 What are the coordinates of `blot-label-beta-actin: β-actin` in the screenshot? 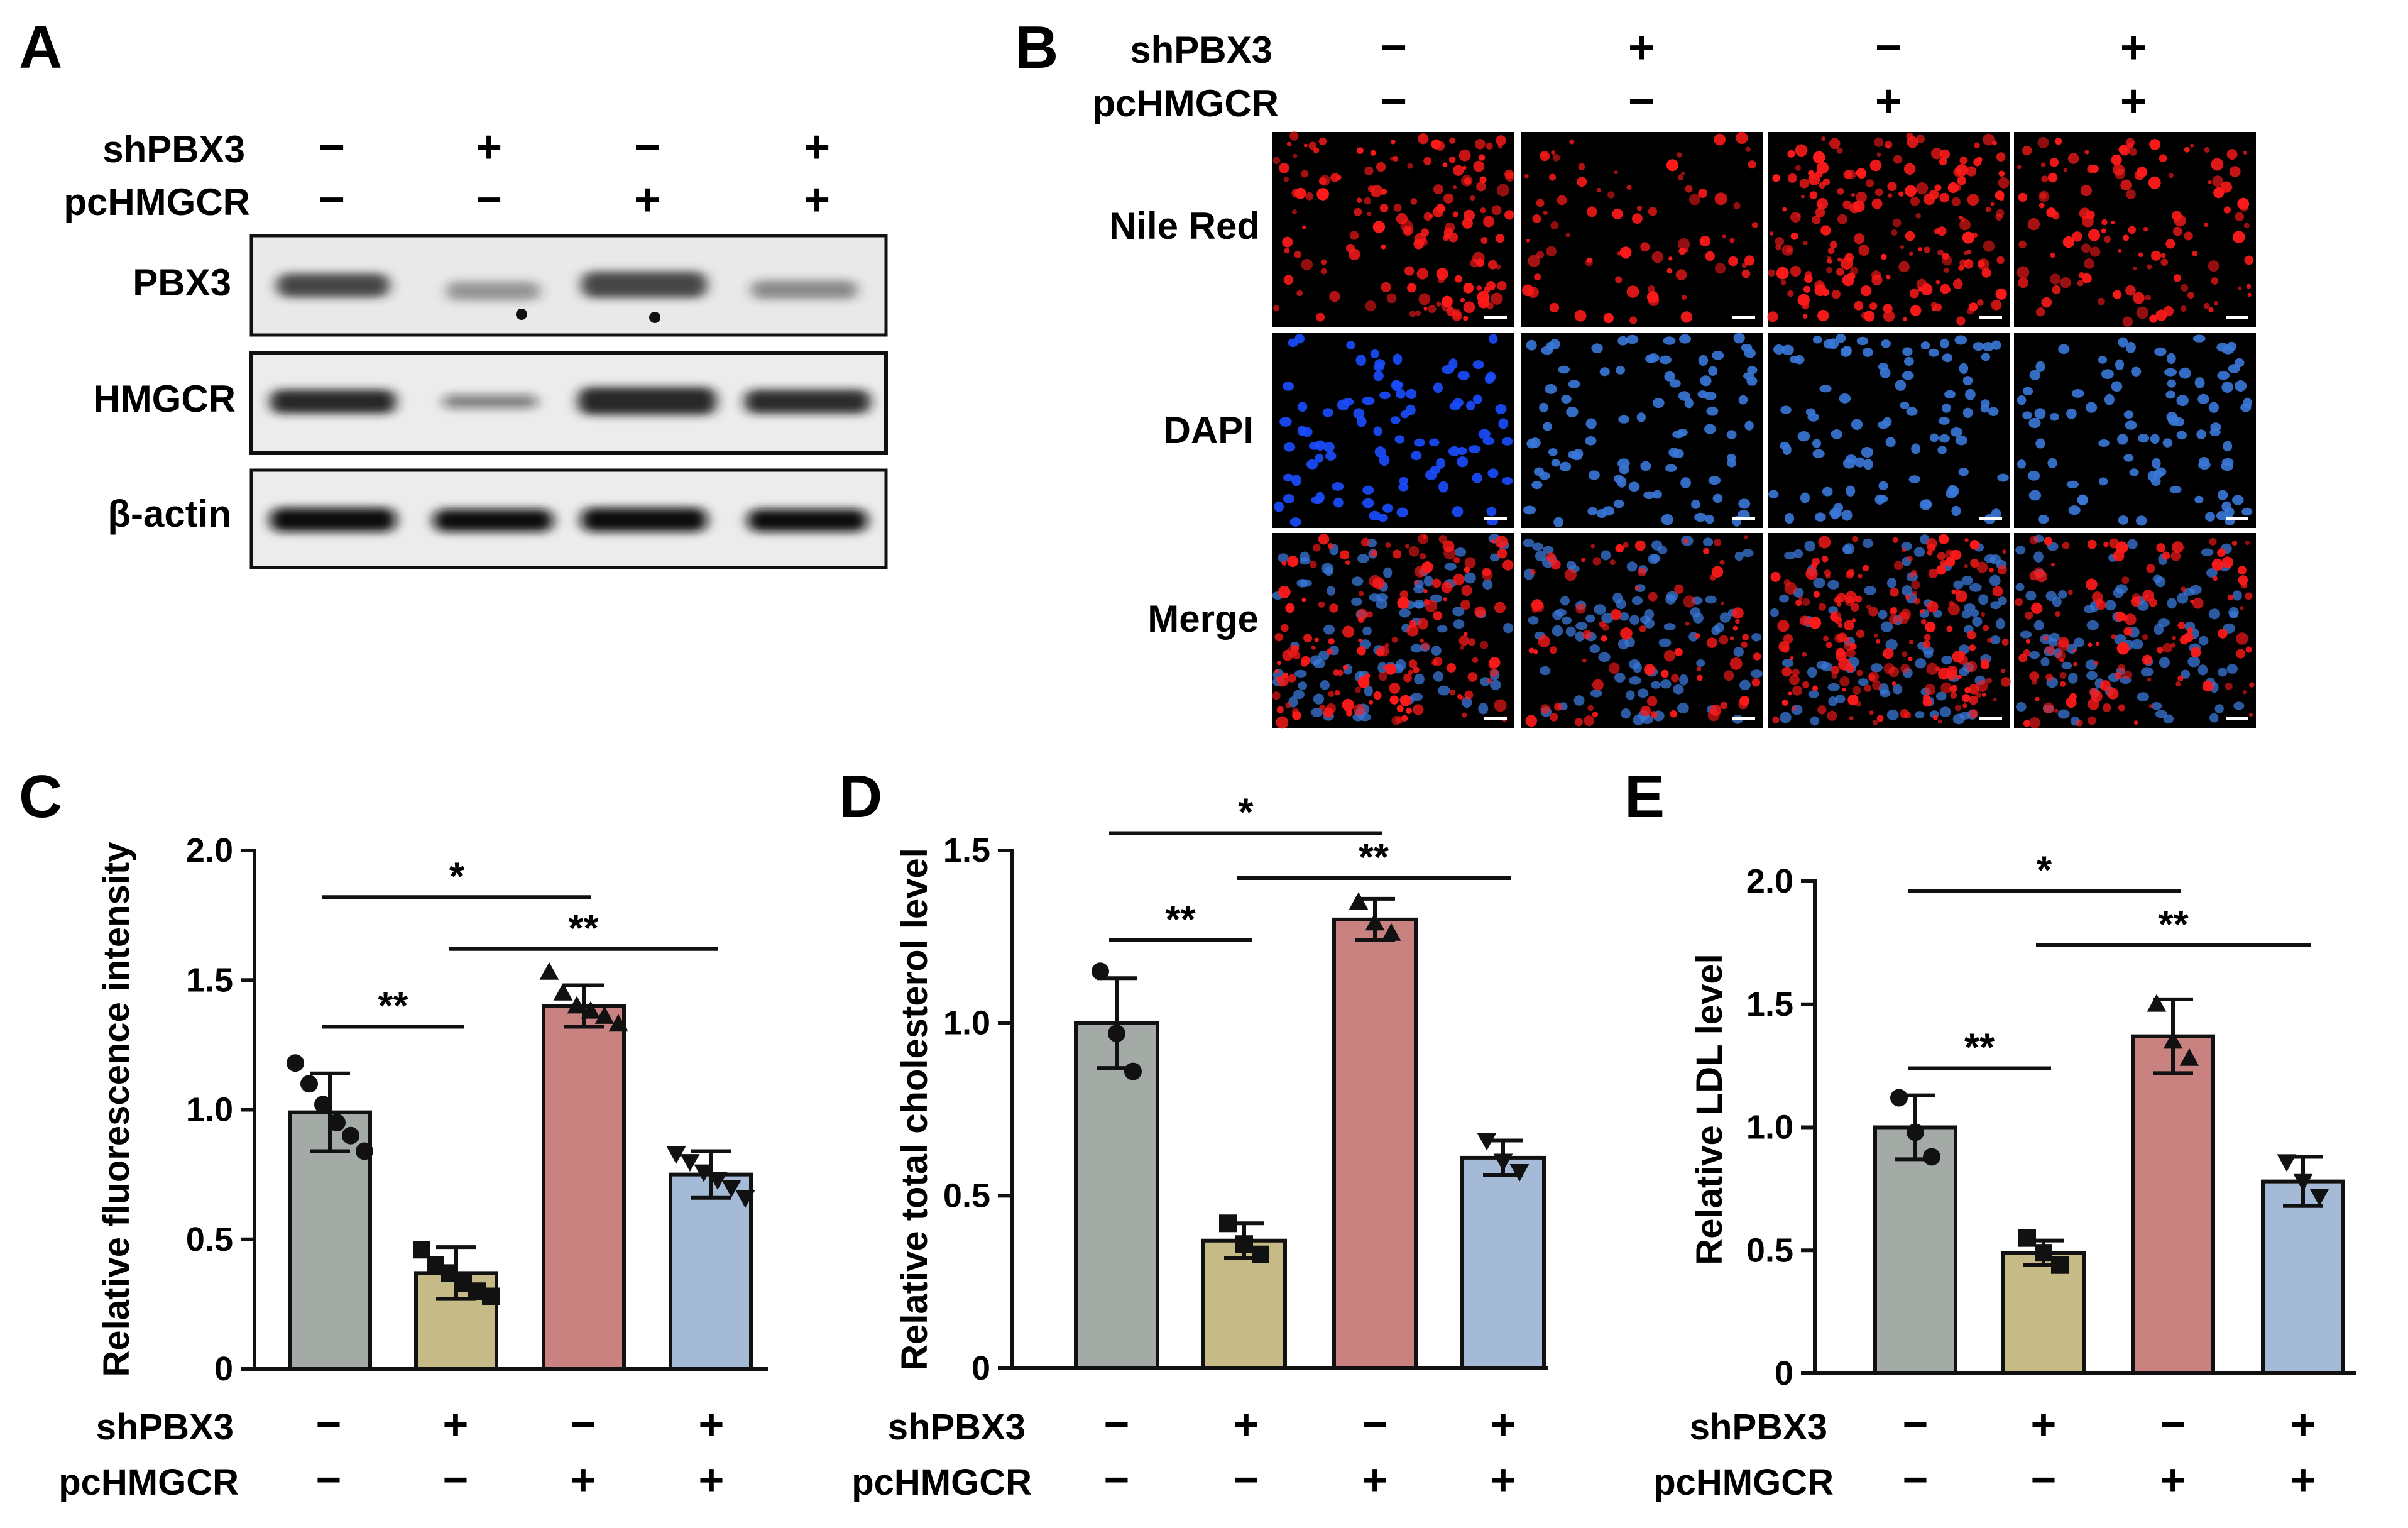 It's located at (169, 514).